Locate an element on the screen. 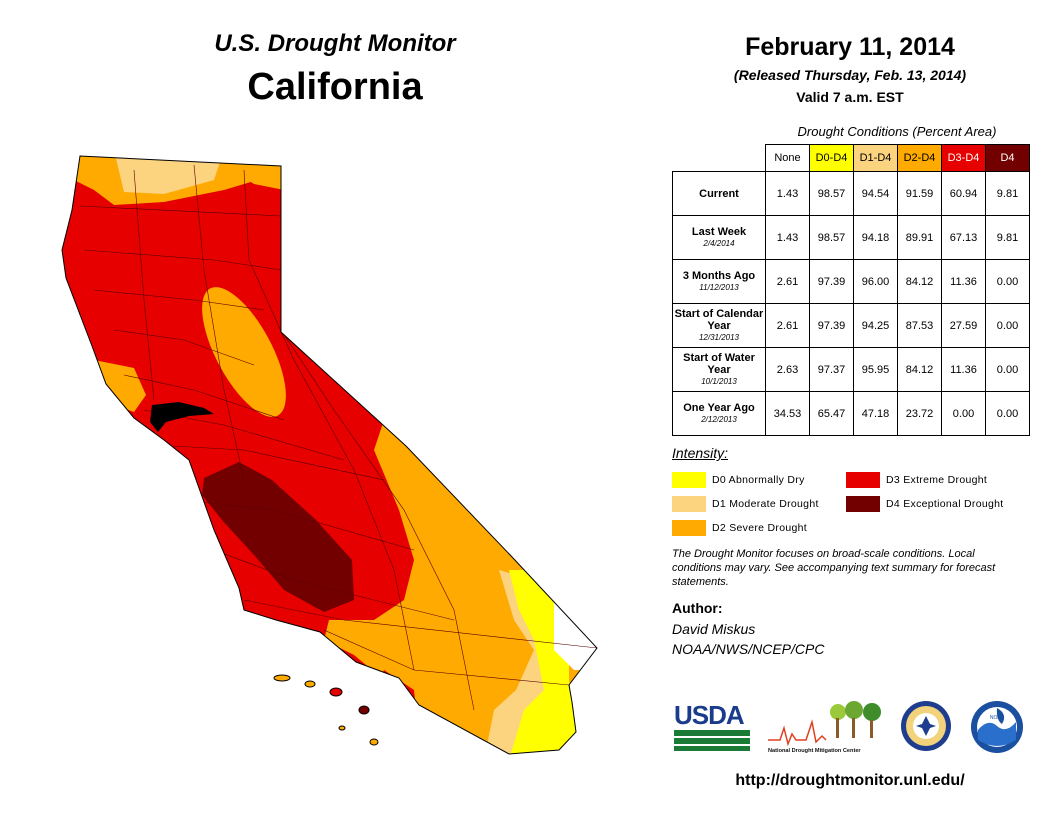  release-date: (Released Thursday, Feb. 13, 2014) is located at coordinates (850, 75).